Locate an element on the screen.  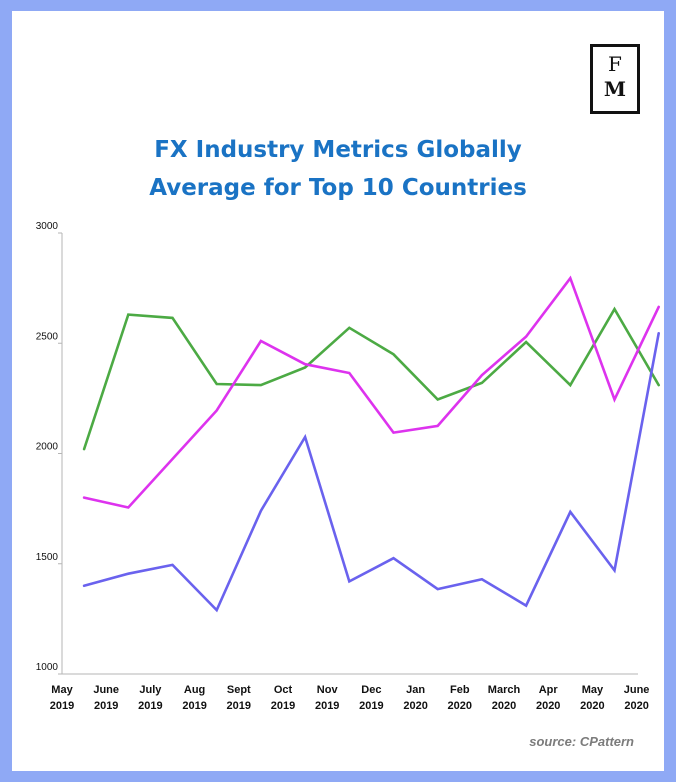
x-tick-label-month: Feb is located at coordinates (460, 690).